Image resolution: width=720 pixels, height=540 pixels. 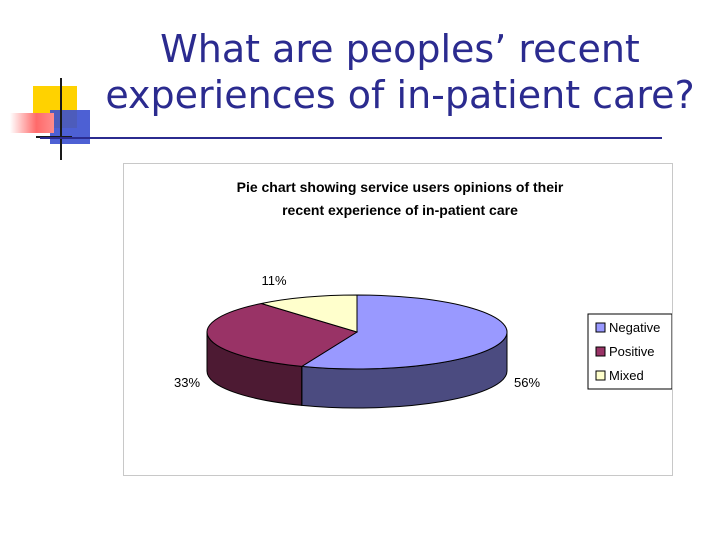 I want to click on pie-sides, so click(x=357, y=370).